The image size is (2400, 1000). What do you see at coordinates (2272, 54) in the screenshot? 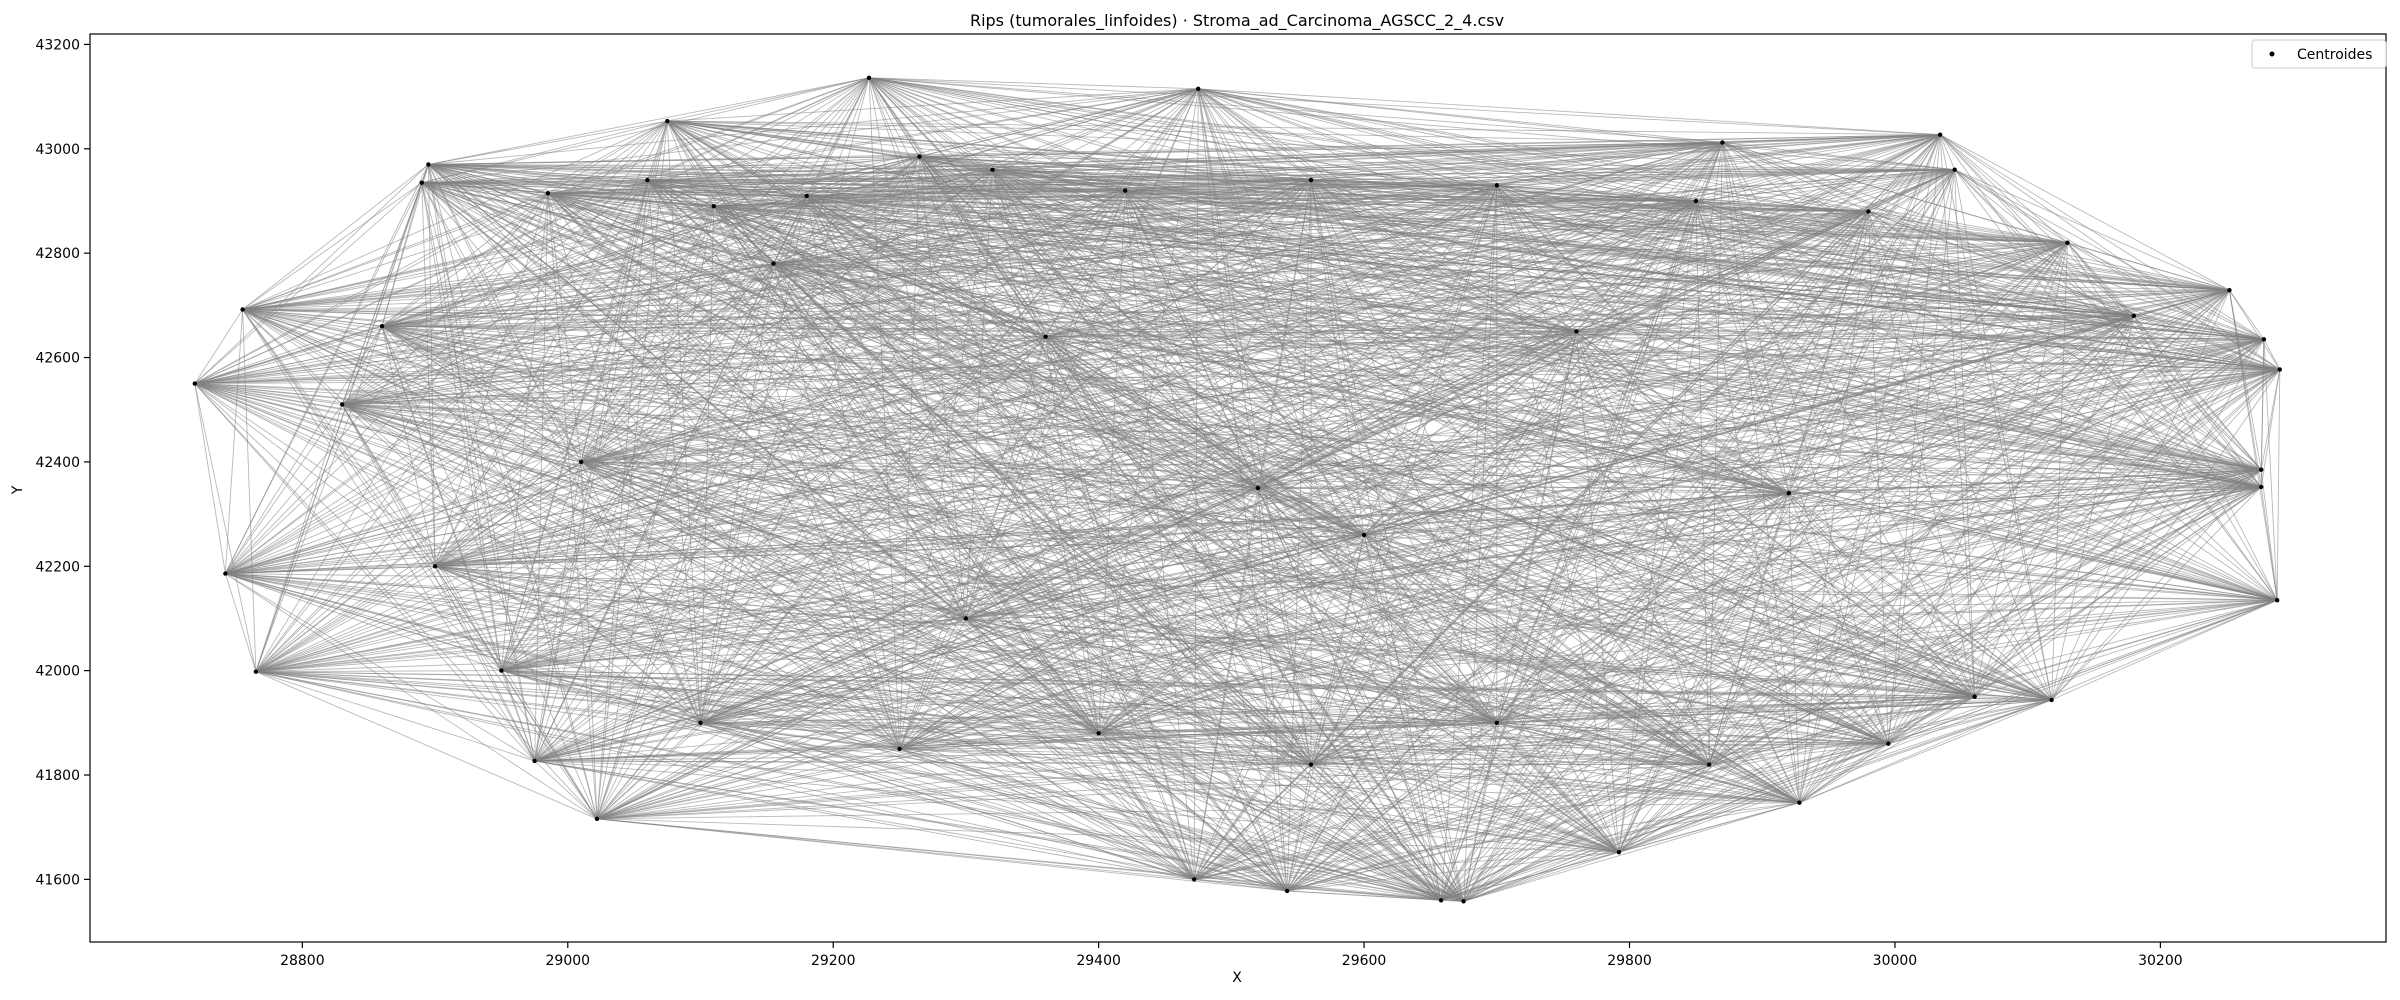
I see `legend-marker` at bounding box center [2272, 54].